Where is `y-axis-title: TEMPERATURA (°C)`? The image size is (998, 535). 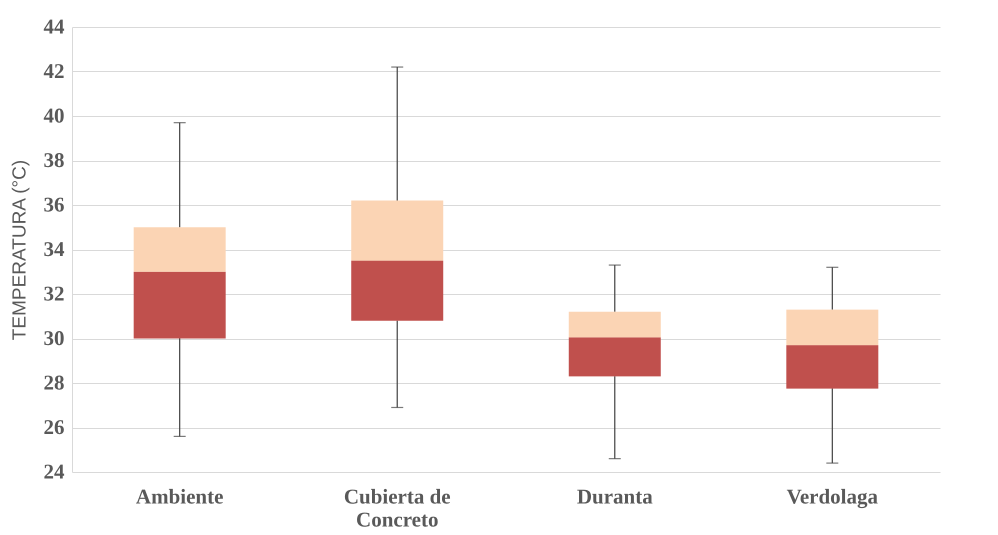 y-axis-title: TEMPERATURA (°C) is located at coordinates (20, 250).